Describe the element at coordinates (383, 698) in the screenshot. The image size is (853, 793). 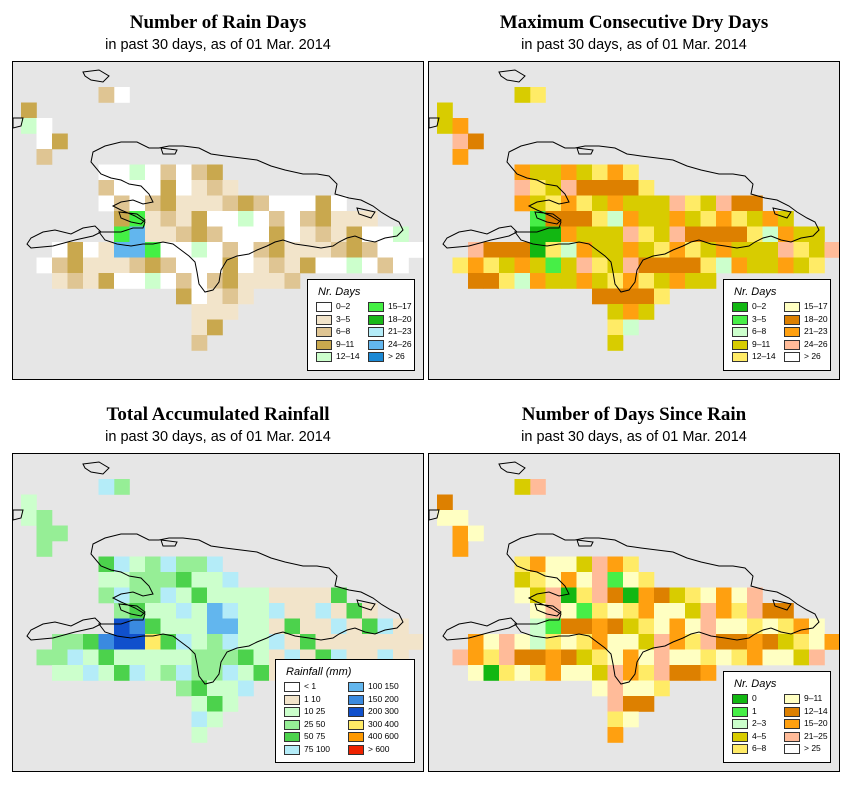
I see `legend-label: 150 200` at that location.